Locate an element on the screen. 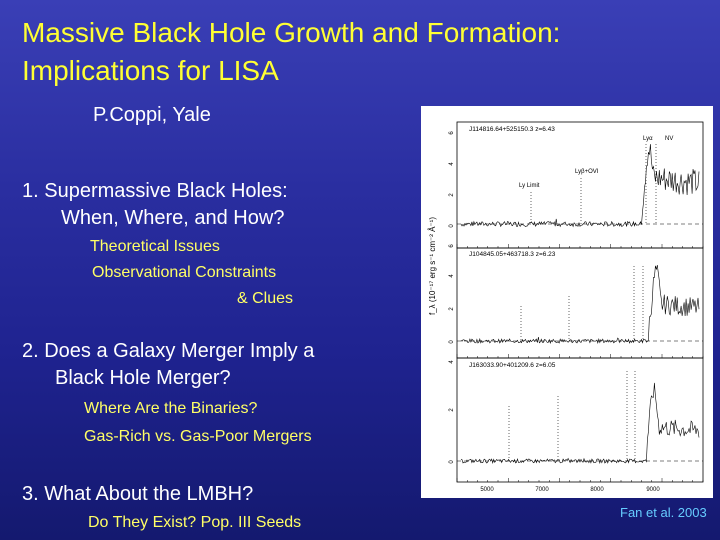 This screenshot has width=720, height=540. p2-ytick-6: 6 is located at coordinates (452, 246).